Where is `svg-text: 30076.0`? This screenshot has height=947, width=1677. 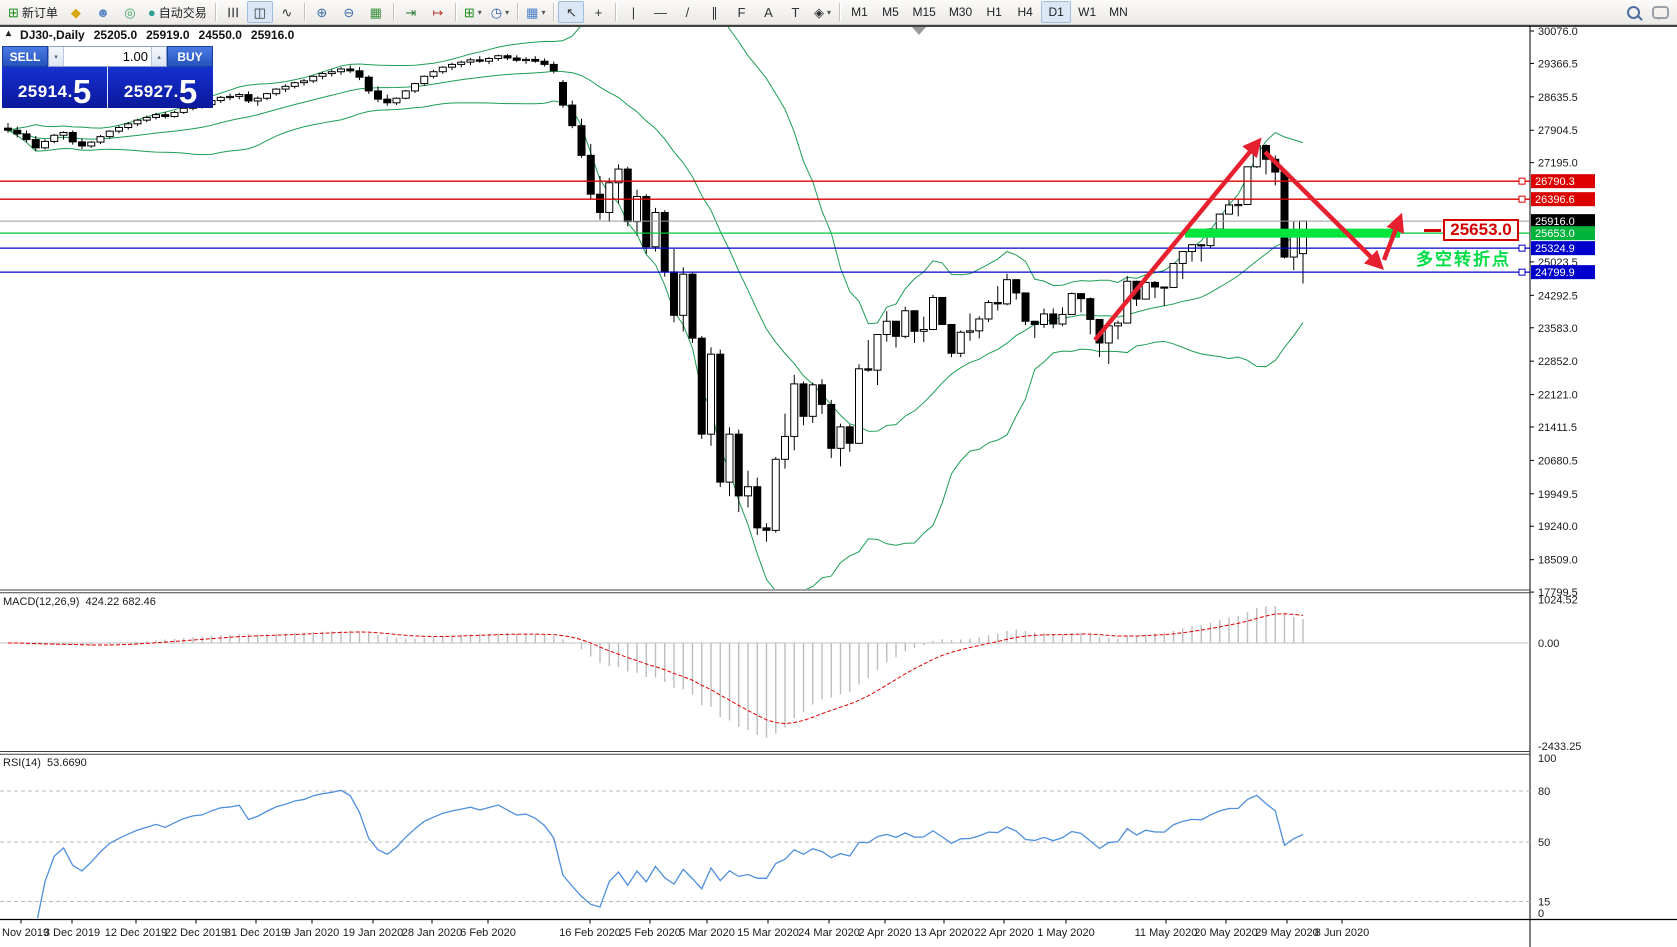 svg-text: 30076.0 is located at coordinates (1558, 32).